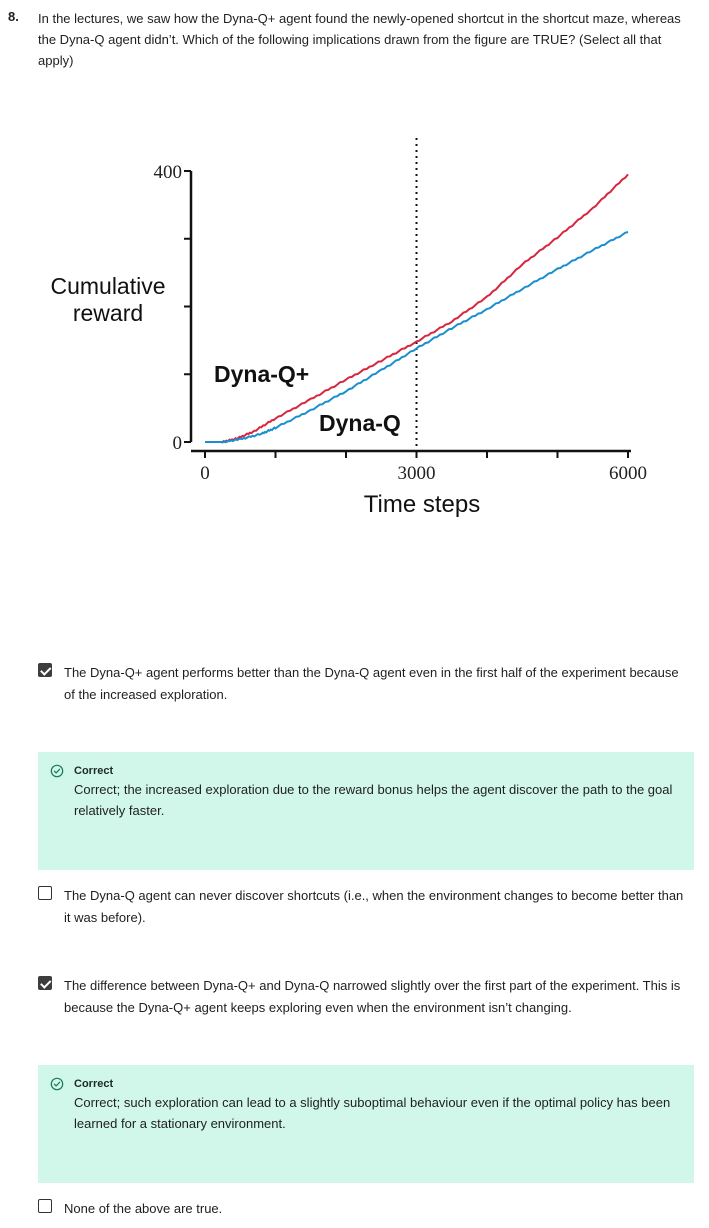  Describe the element at coordinates (417, 337) in the screenshot. I see `series-line-dyna-q` at that location.